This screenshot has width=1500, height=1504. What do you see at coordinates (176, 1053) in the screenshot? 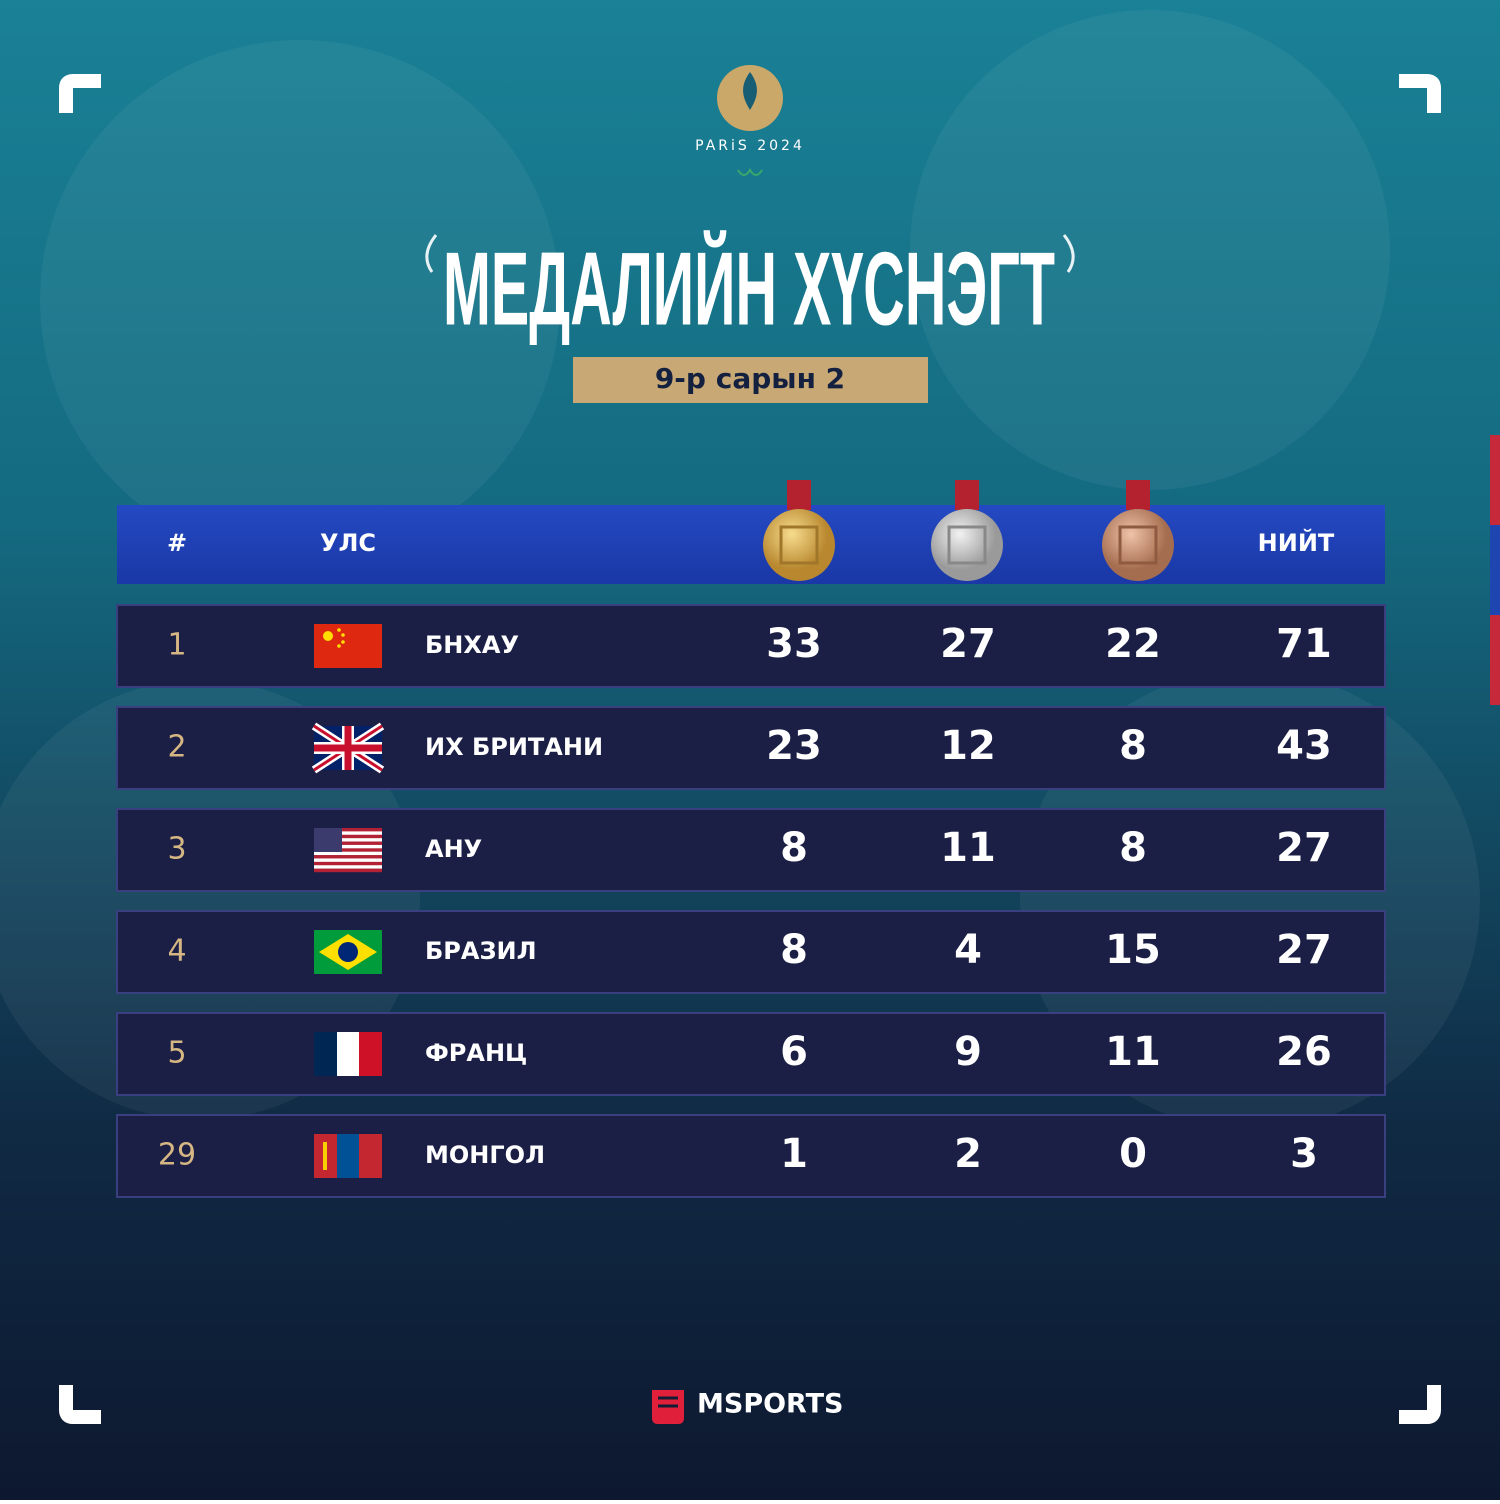
I see `rank: 5` at bounding box center [176, 1053].